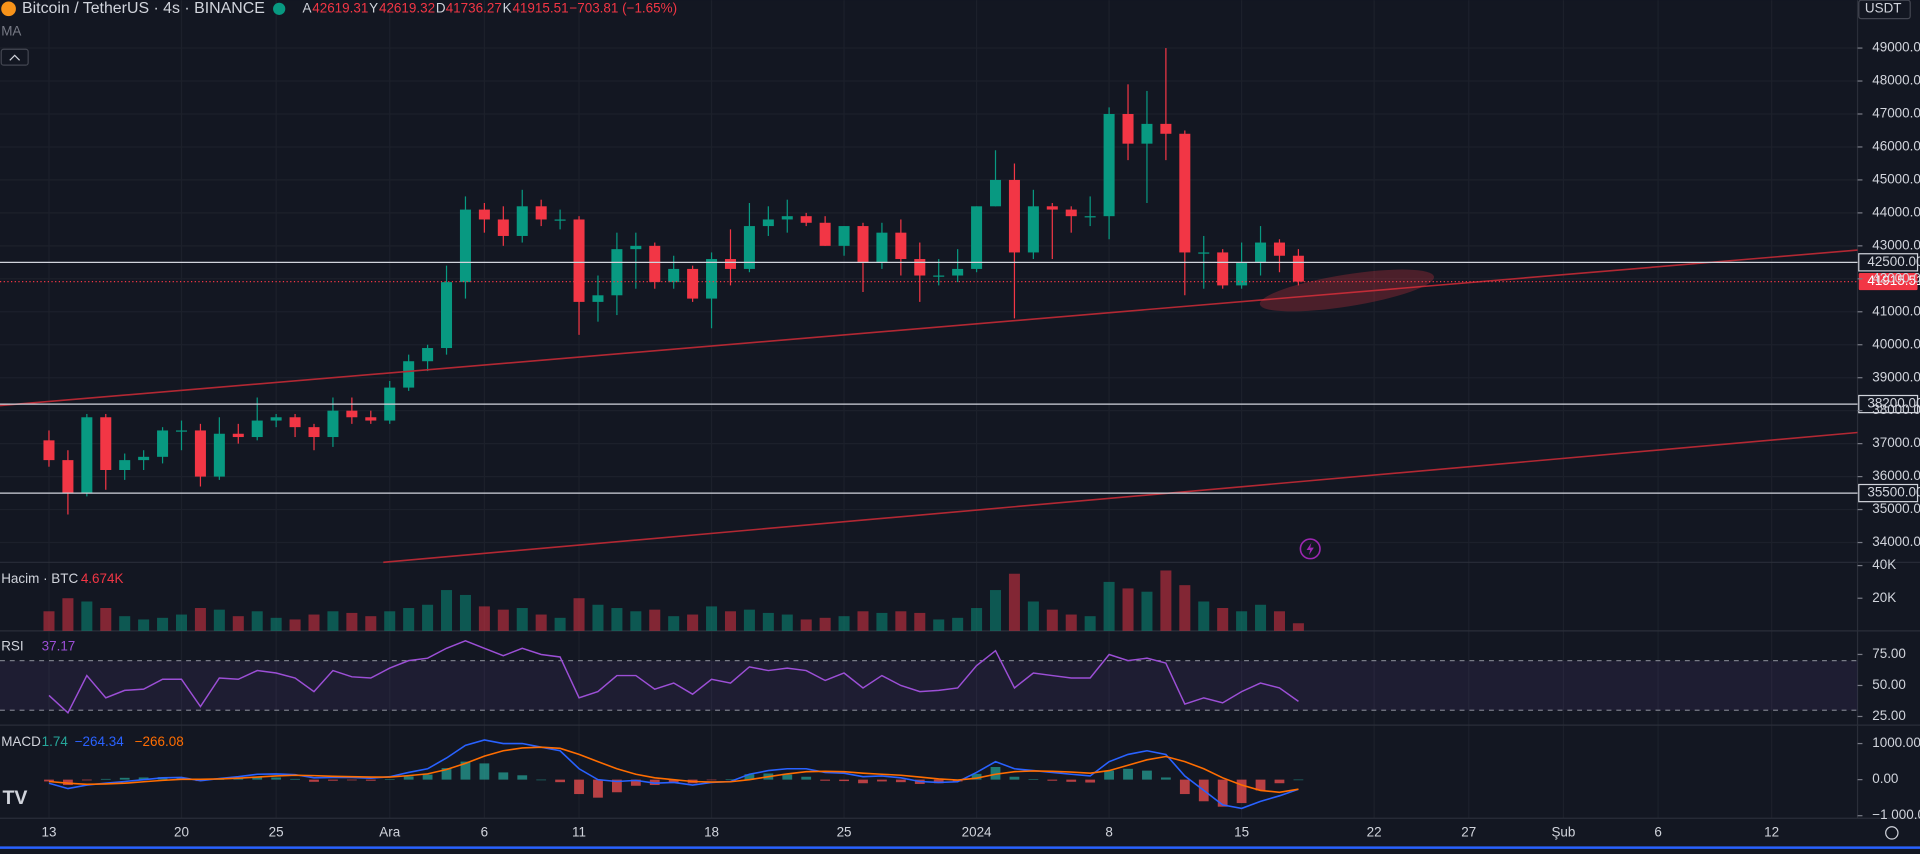 The image size is (1920, 854). I want to click on indicator-name: RSI, so click(12, 645).